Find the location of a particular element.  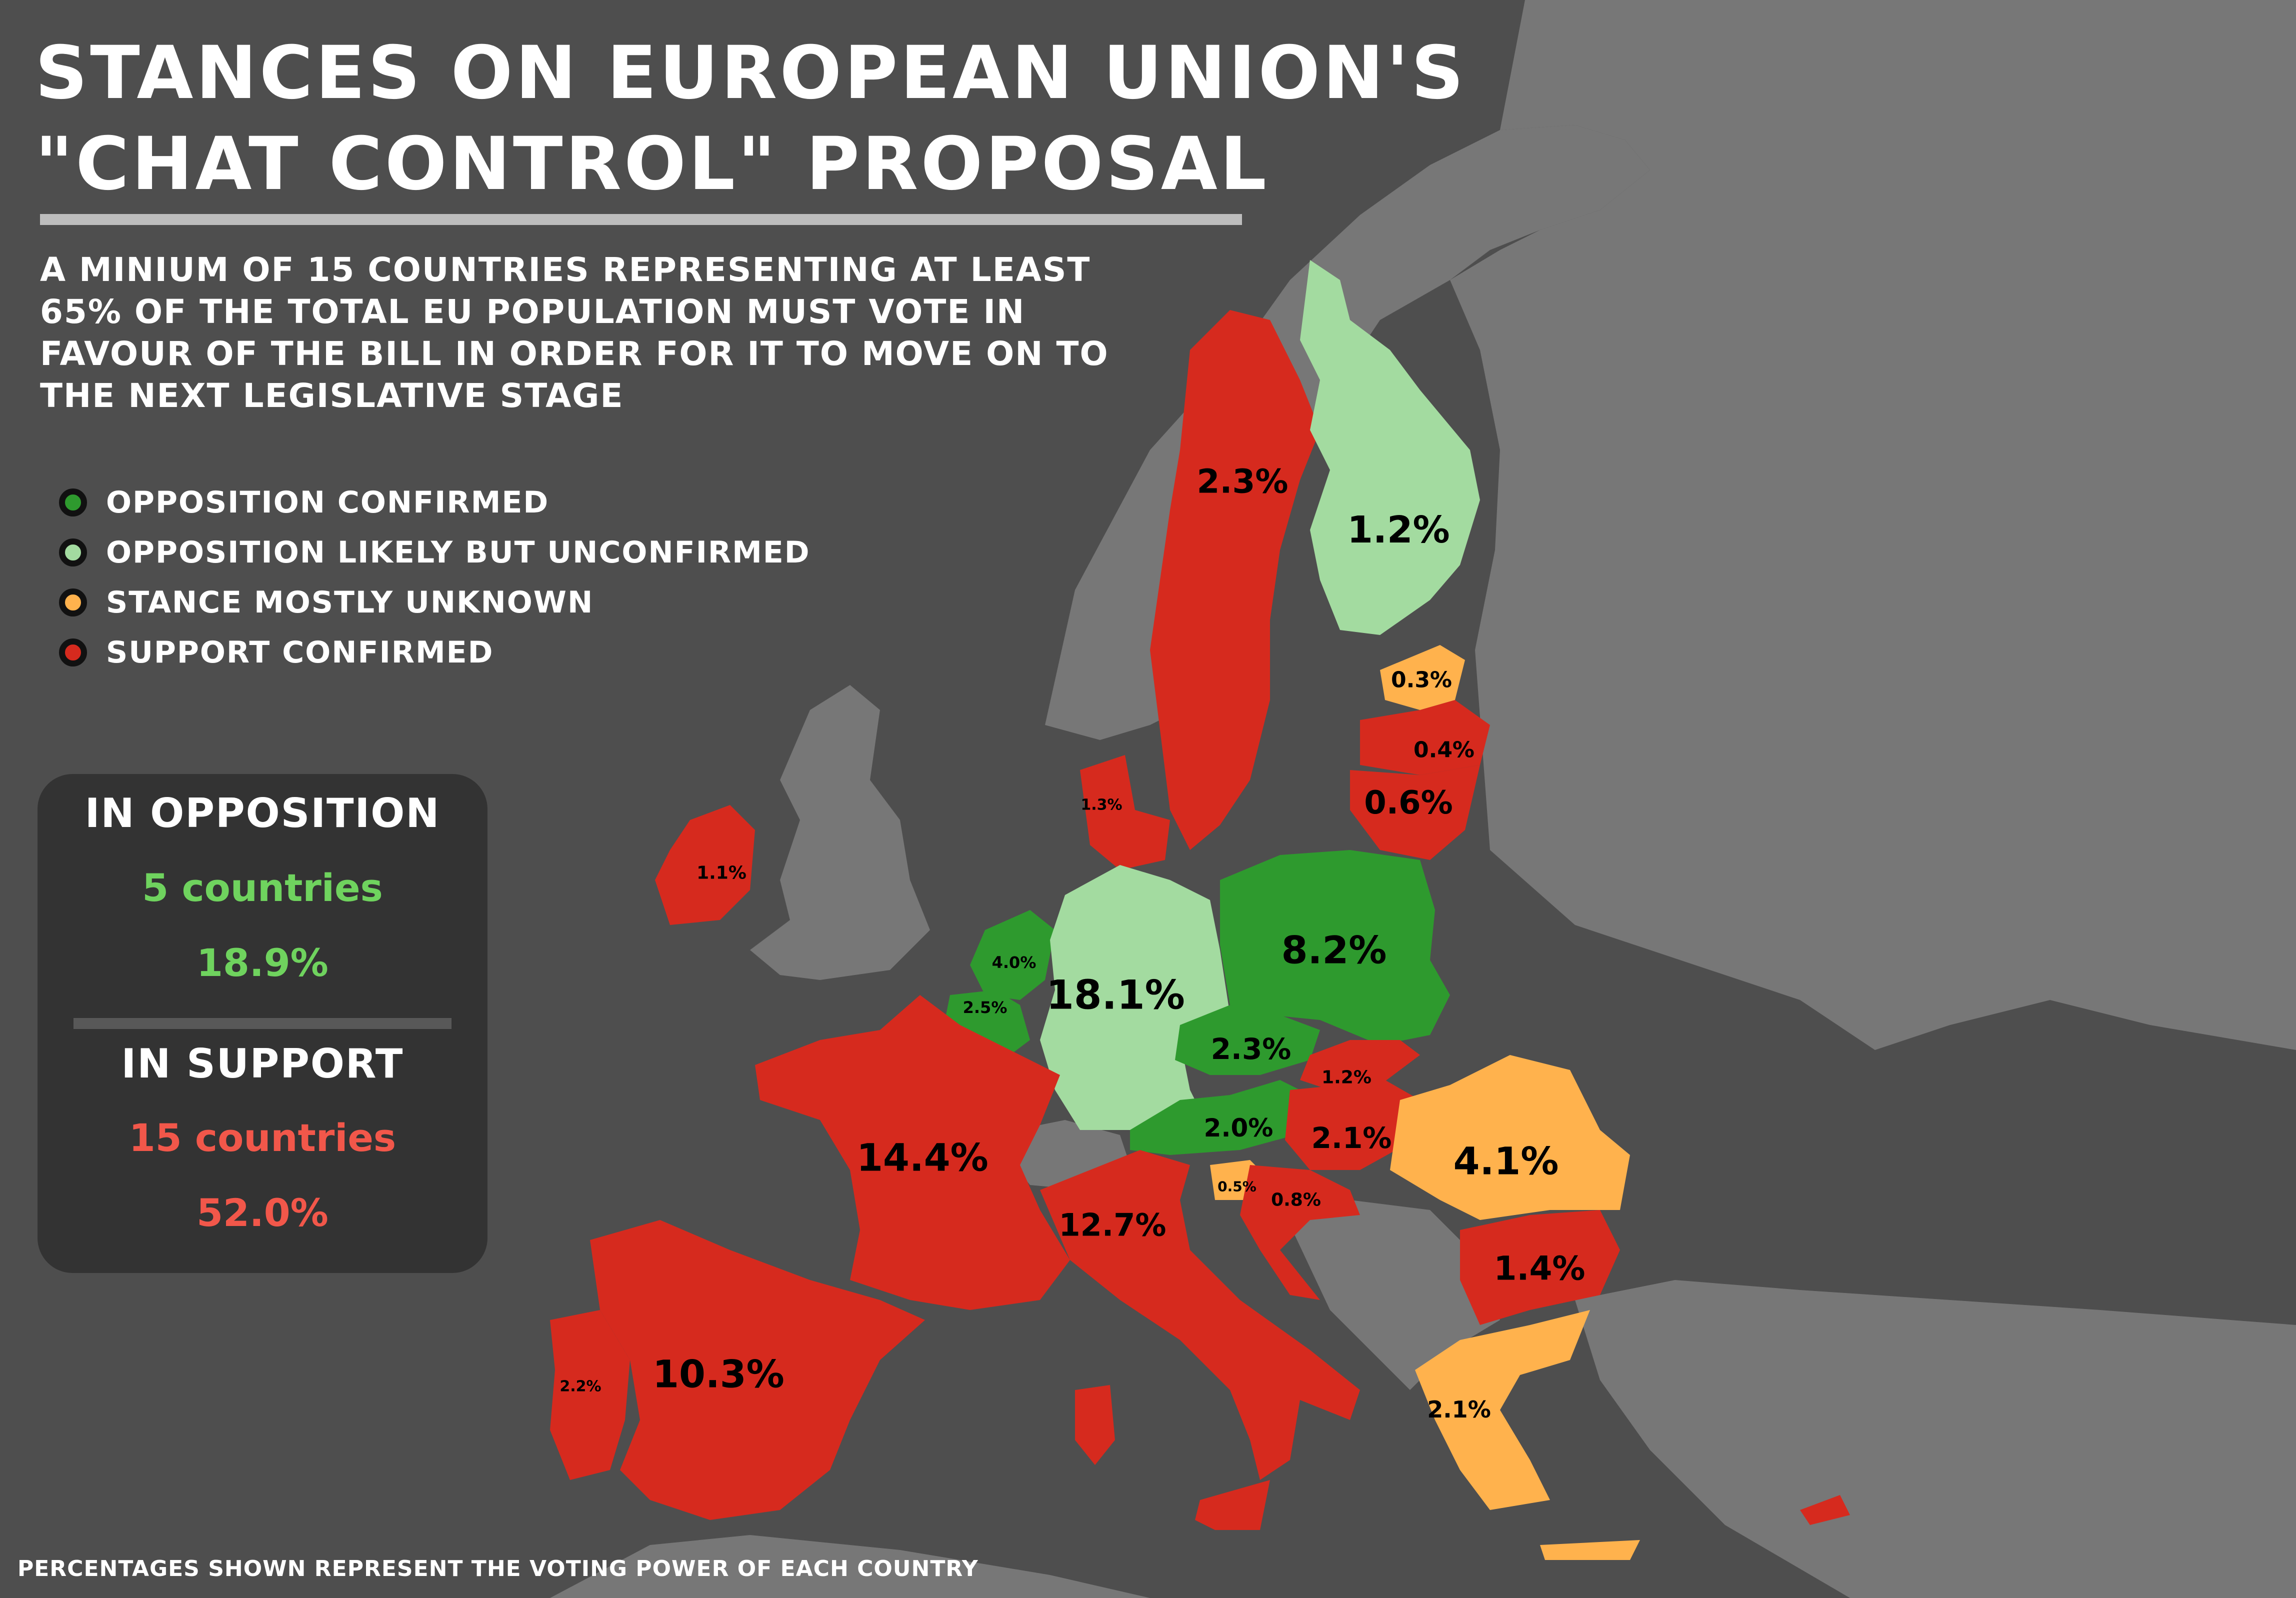

legend-item-unknown: STANCE MOSTLY UNKNOWN is located at coordinates (434, 603).